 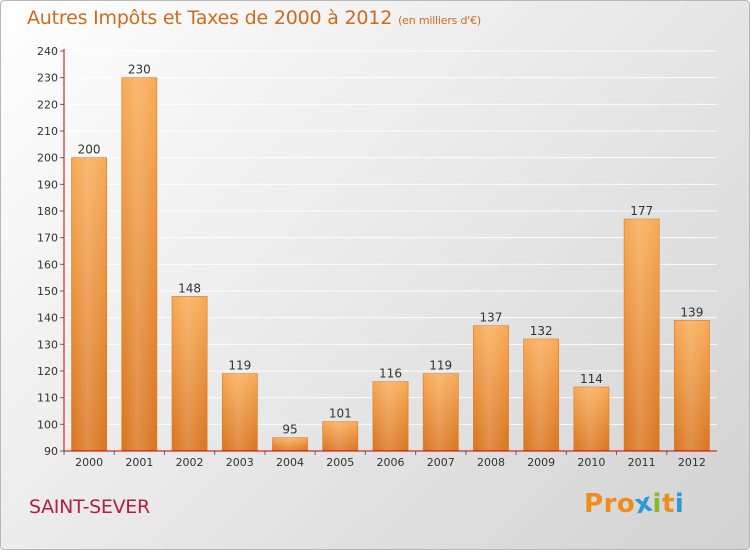 I want to click on y-tick-label: 190, so click(x=47, y=184).